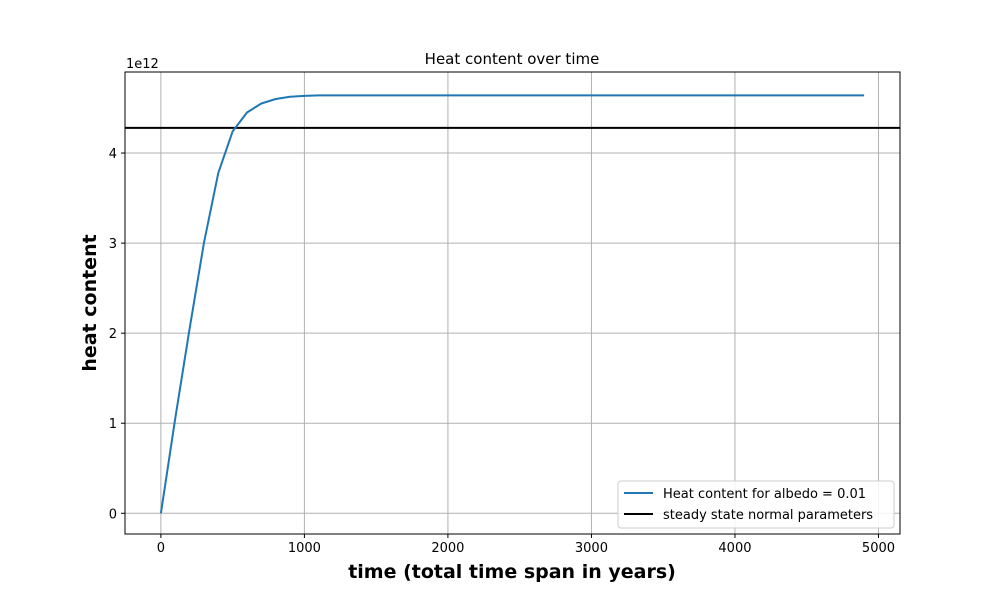  I want to click on y-tick-label: 2, so click(113, 334).